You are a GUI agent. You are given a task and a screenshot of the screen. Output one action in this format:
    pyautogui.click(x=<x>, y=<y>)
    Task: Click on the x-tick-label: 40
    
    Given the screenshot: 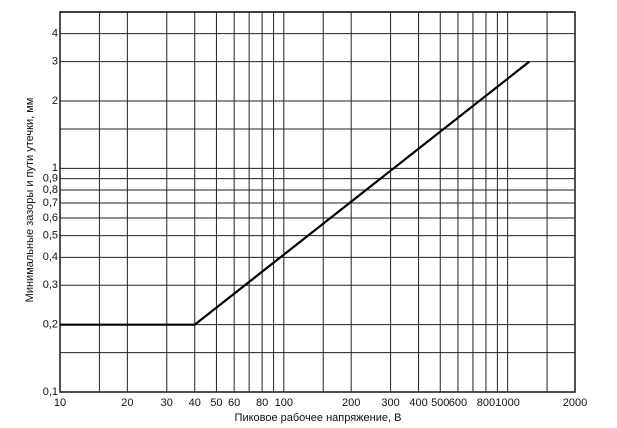 What is the action you would take?
    pyautogui.click(x=195, y=403)
    